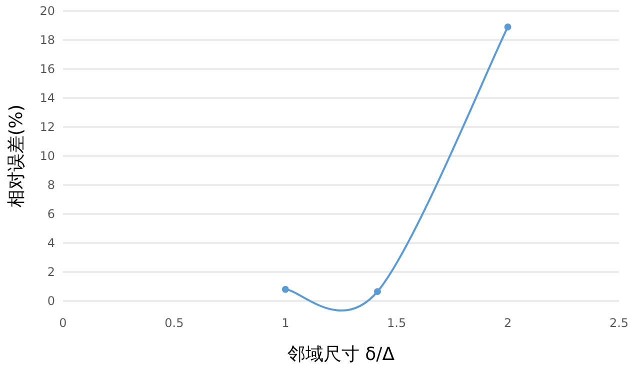 The height and width of the screenshot is (374, 633). I want to click on x-axis-title: 邻域尺寸 δ/Δ, so click(341, 354).